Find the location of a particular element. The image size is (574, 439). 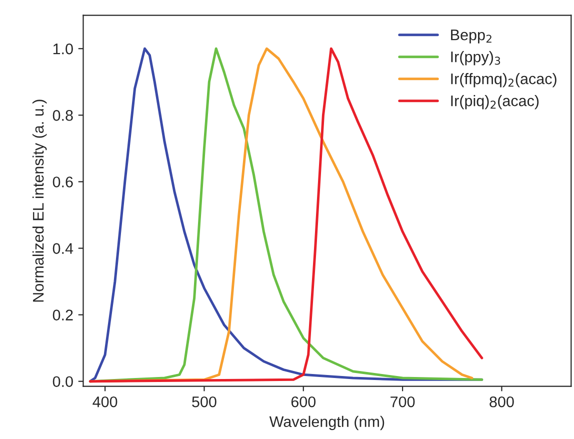

y-tick-label: 1.0 is located at coordinates (63, 49).